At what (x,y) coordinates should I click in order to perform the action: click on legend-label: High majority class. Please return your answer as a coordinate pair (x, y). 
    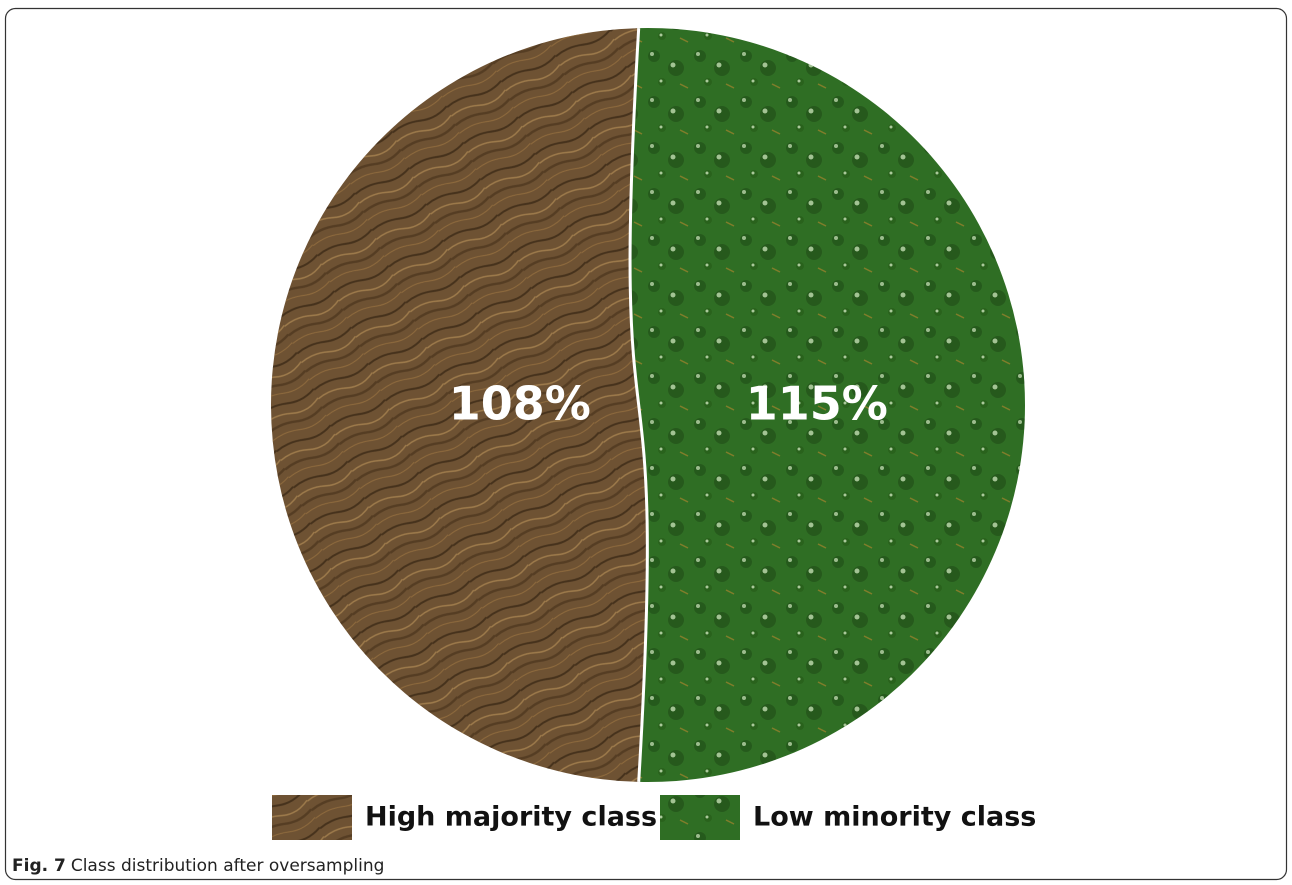
    Looking at the image, I should click on (511, 817).